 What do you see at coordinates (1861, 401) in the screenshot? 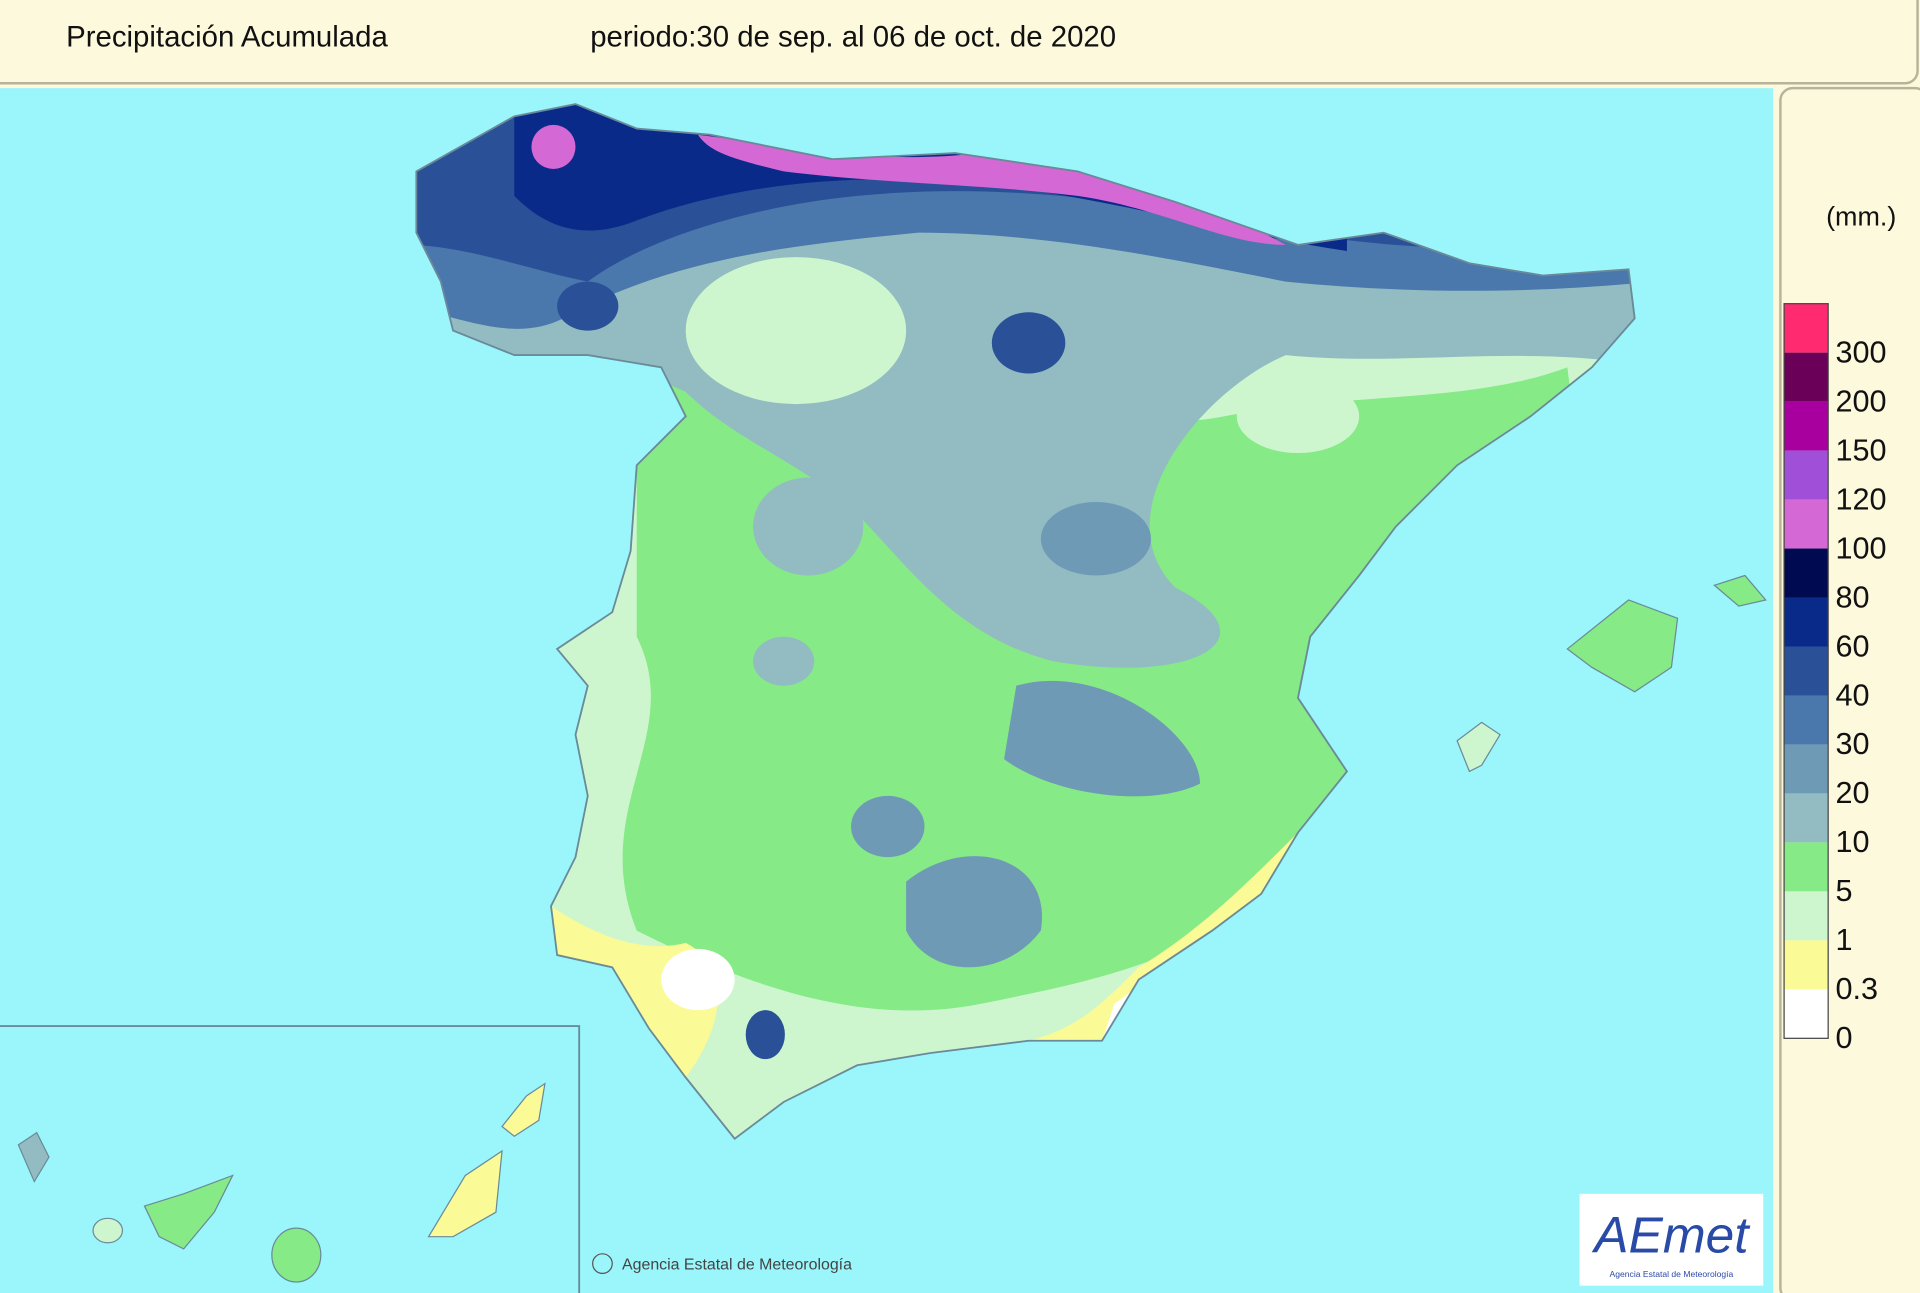
I see `legend-label: 200` at bounding box center [1861, 401].